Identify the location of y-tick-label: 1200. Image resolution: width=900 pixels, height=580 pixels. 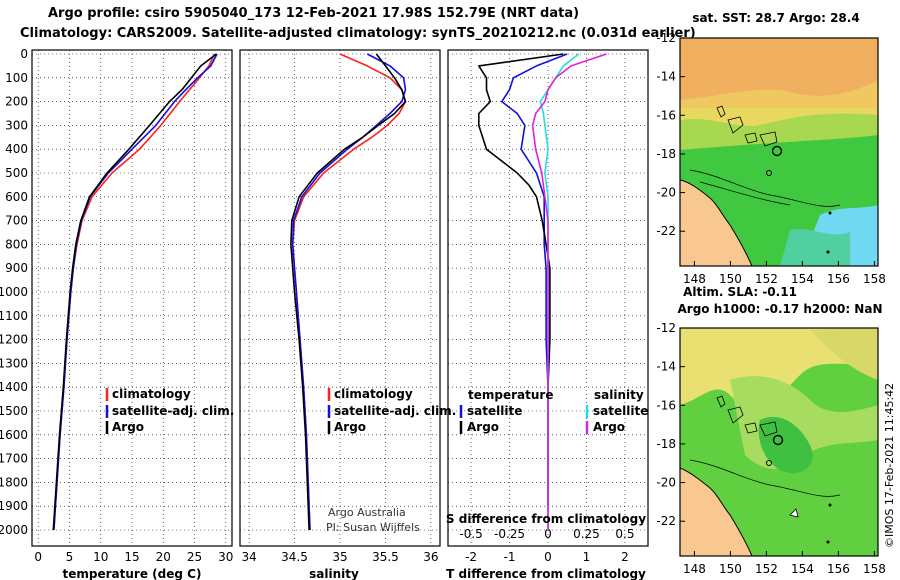
(14, 340).